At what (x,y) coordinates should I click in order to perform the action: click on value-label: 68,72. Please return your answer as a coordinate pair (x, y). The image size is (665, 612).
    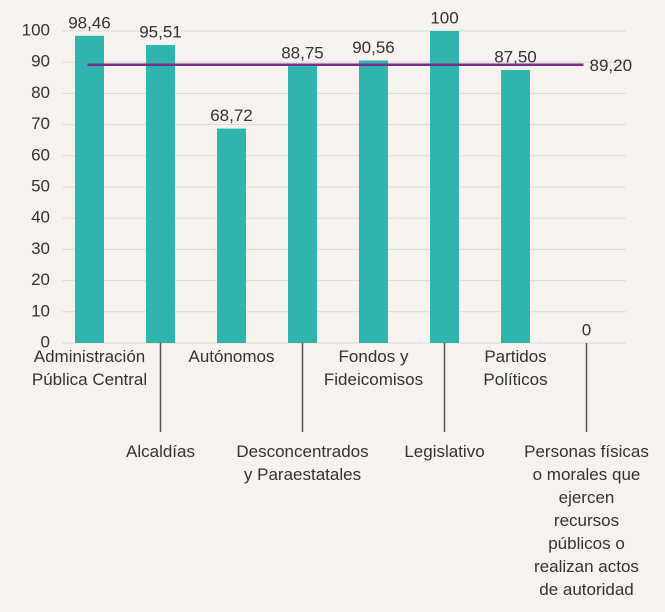
    Looking at the image, I should click on (231, 115).